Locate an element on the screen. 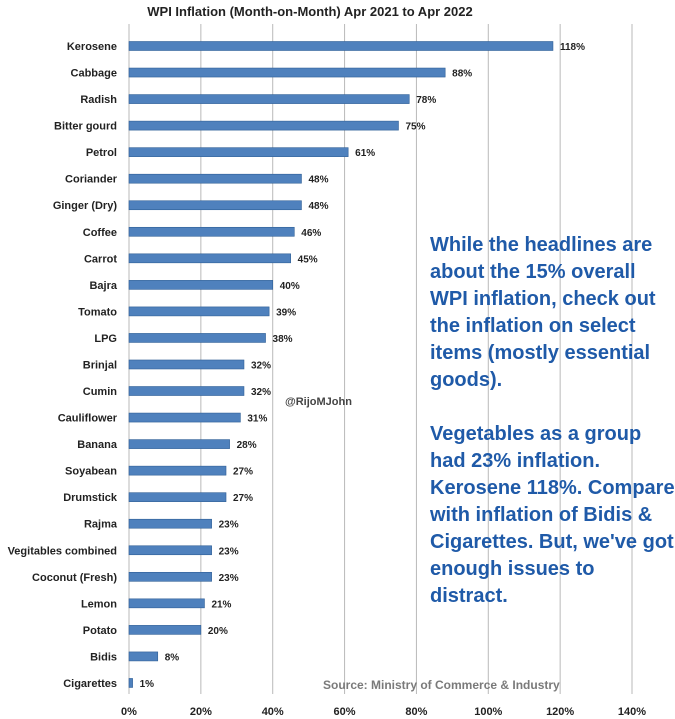 The height and width of the screenshot is (719, 675). data-label: 31% is located at coordinates (257, 419).